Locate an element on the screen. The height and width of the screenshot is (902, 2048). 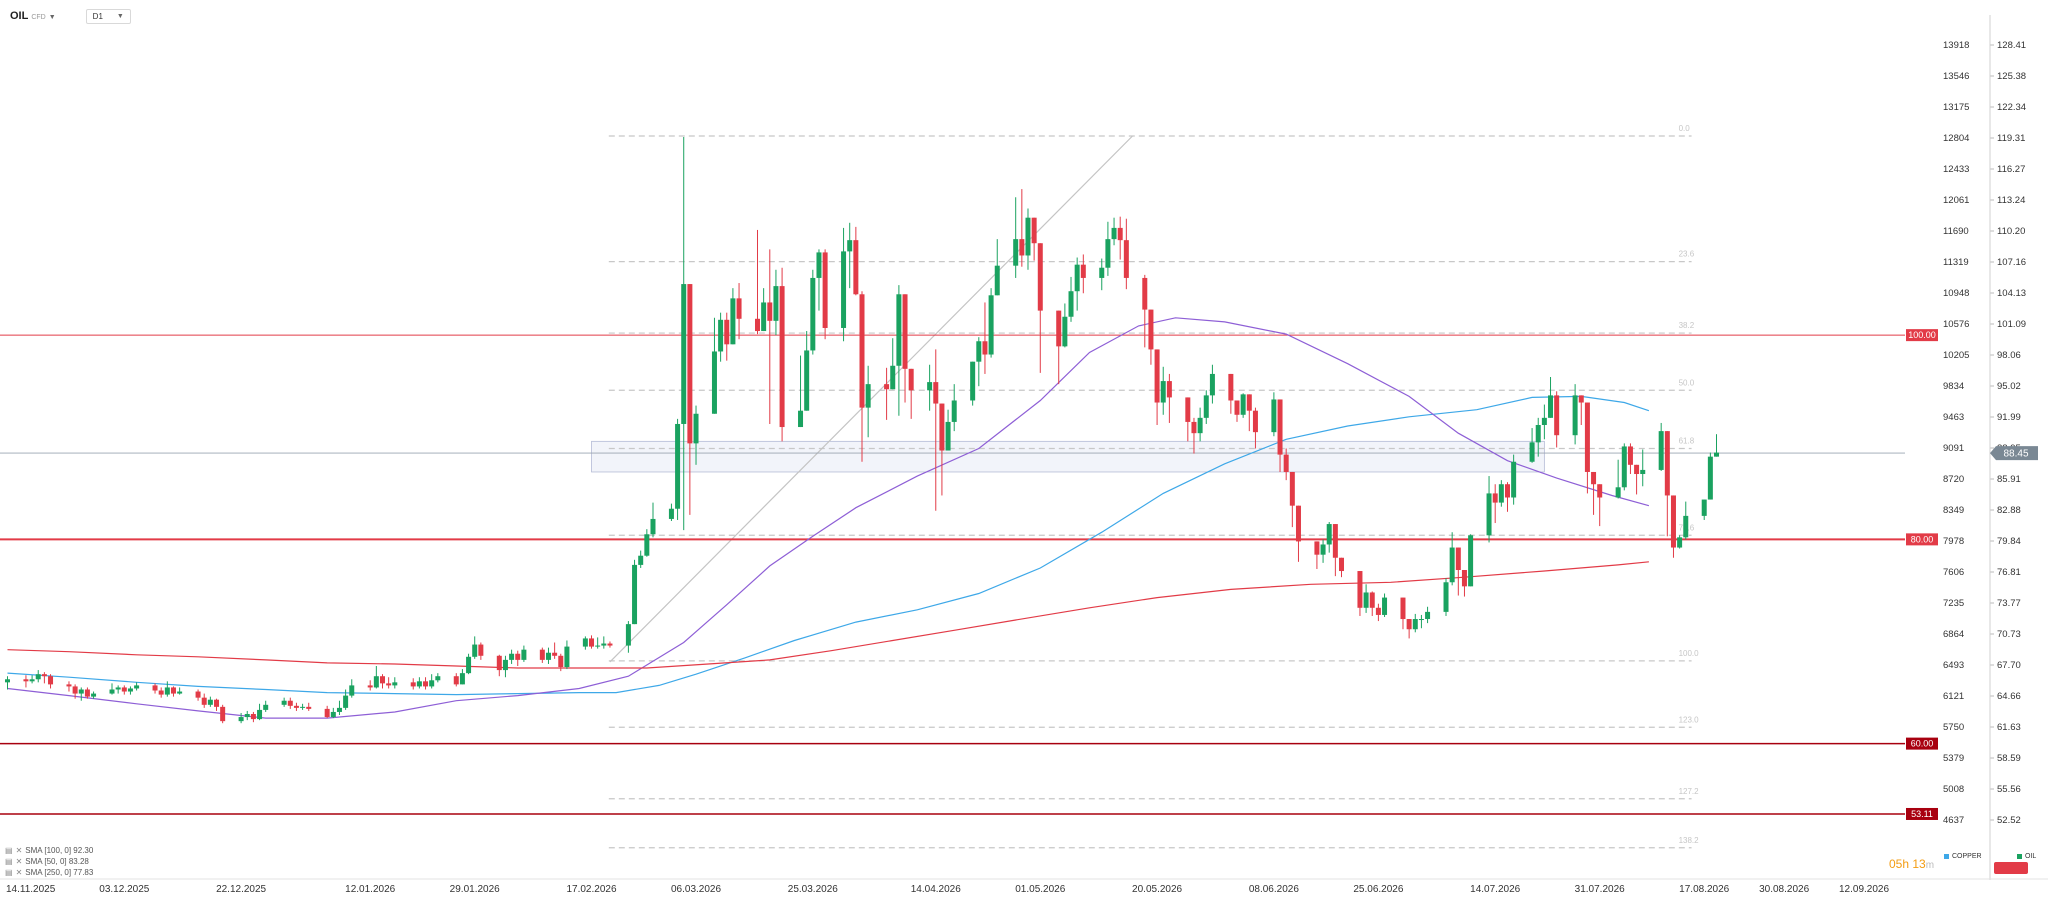
settings-icon: ▤ is located at coordinates (9, 872).